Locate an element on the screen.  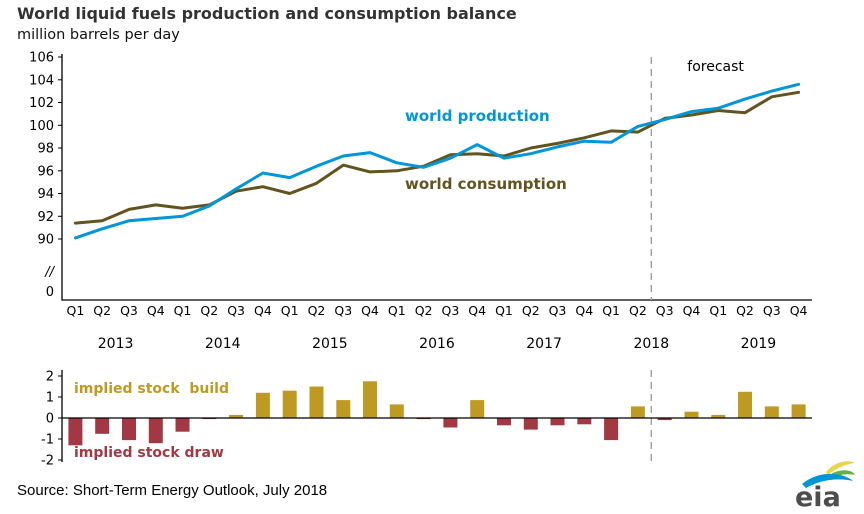
y-tick-label: 98 is located at coordinates (45, 149).